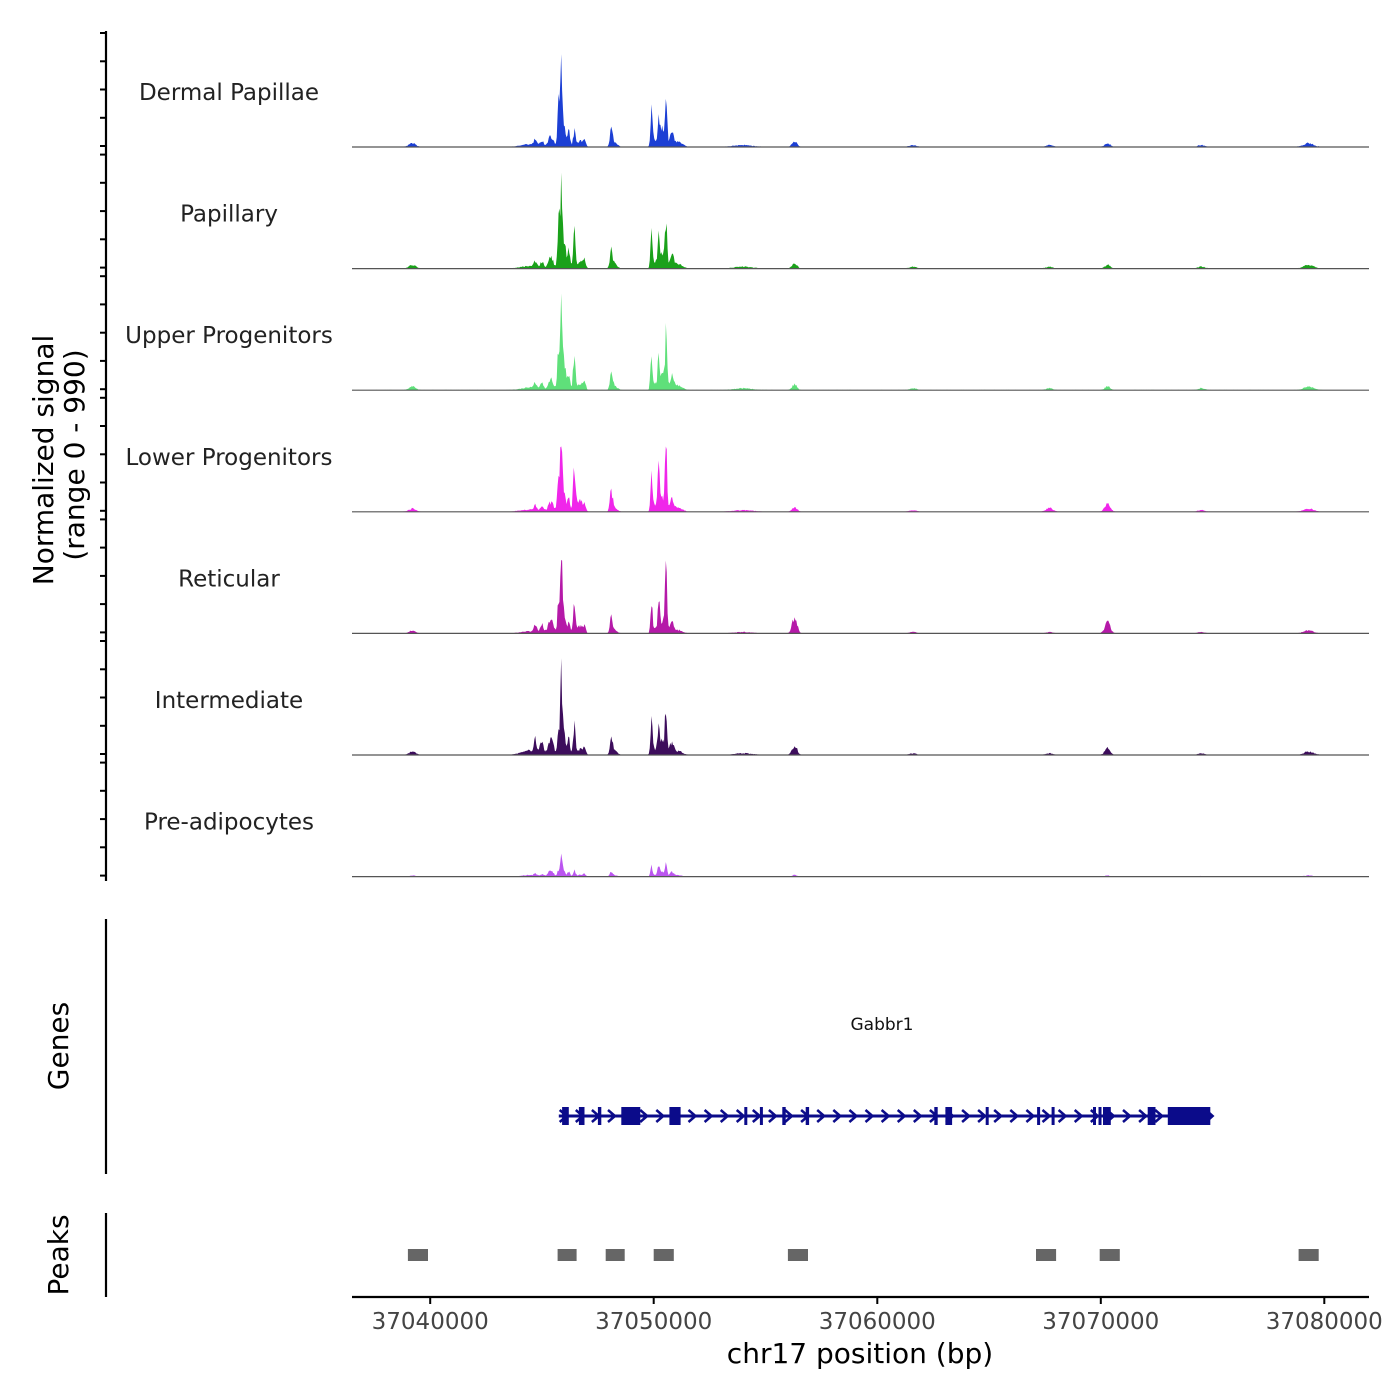  I want to click on track-label: Papillary, so click(229, 215).